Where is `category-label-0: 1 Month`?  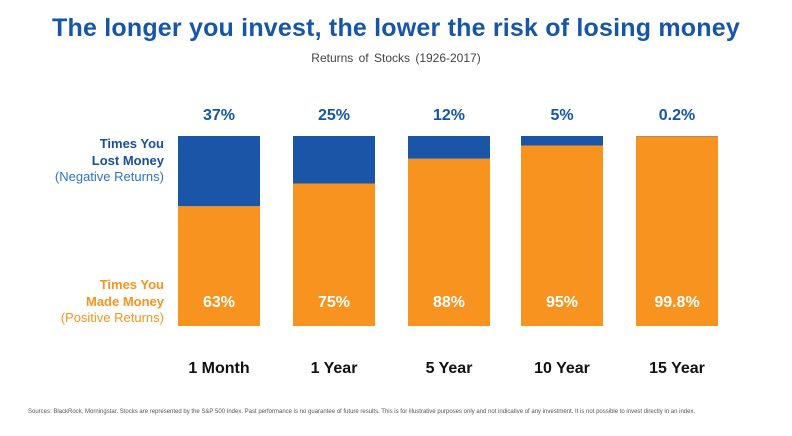
category-label-0: 1 Month is located at coordinates (218, 368).